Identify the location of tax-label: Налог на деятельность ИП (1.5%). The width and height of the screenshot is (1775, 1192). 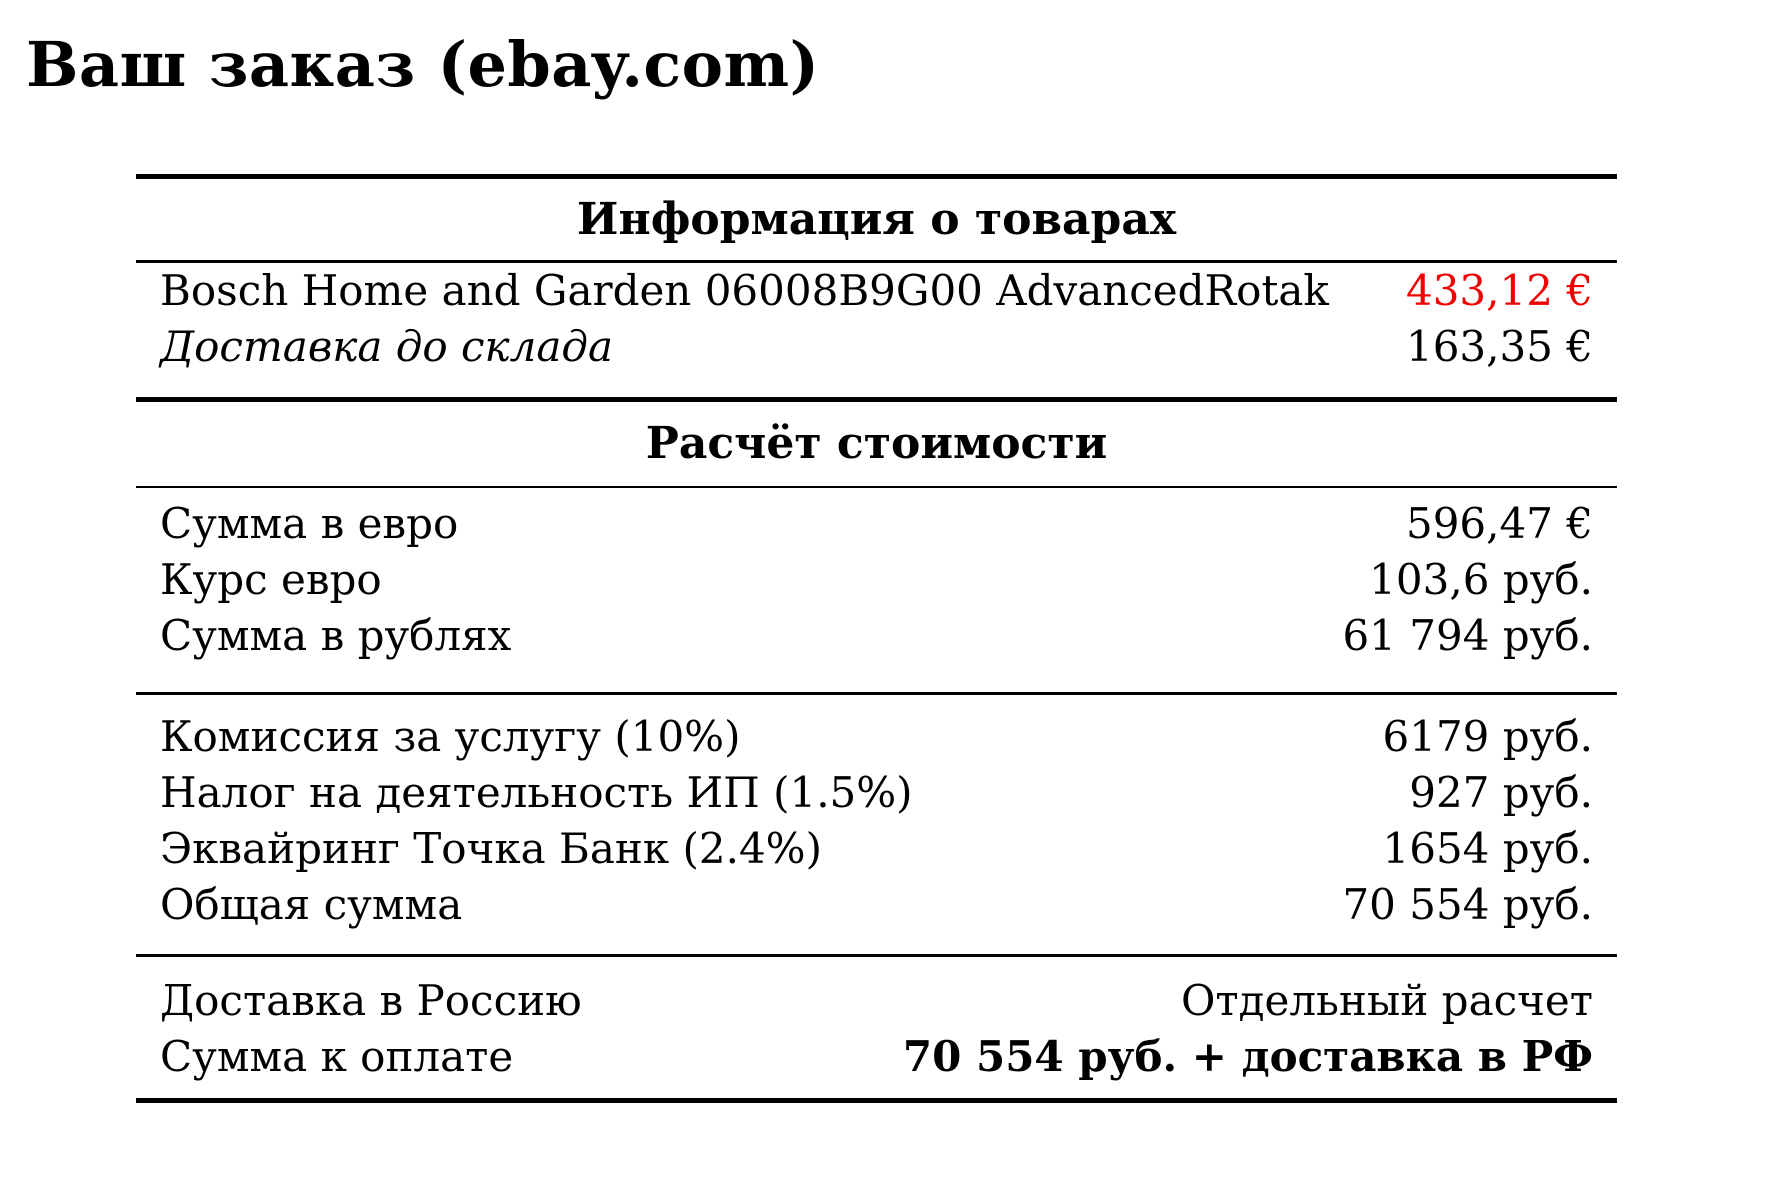
(536, 792).